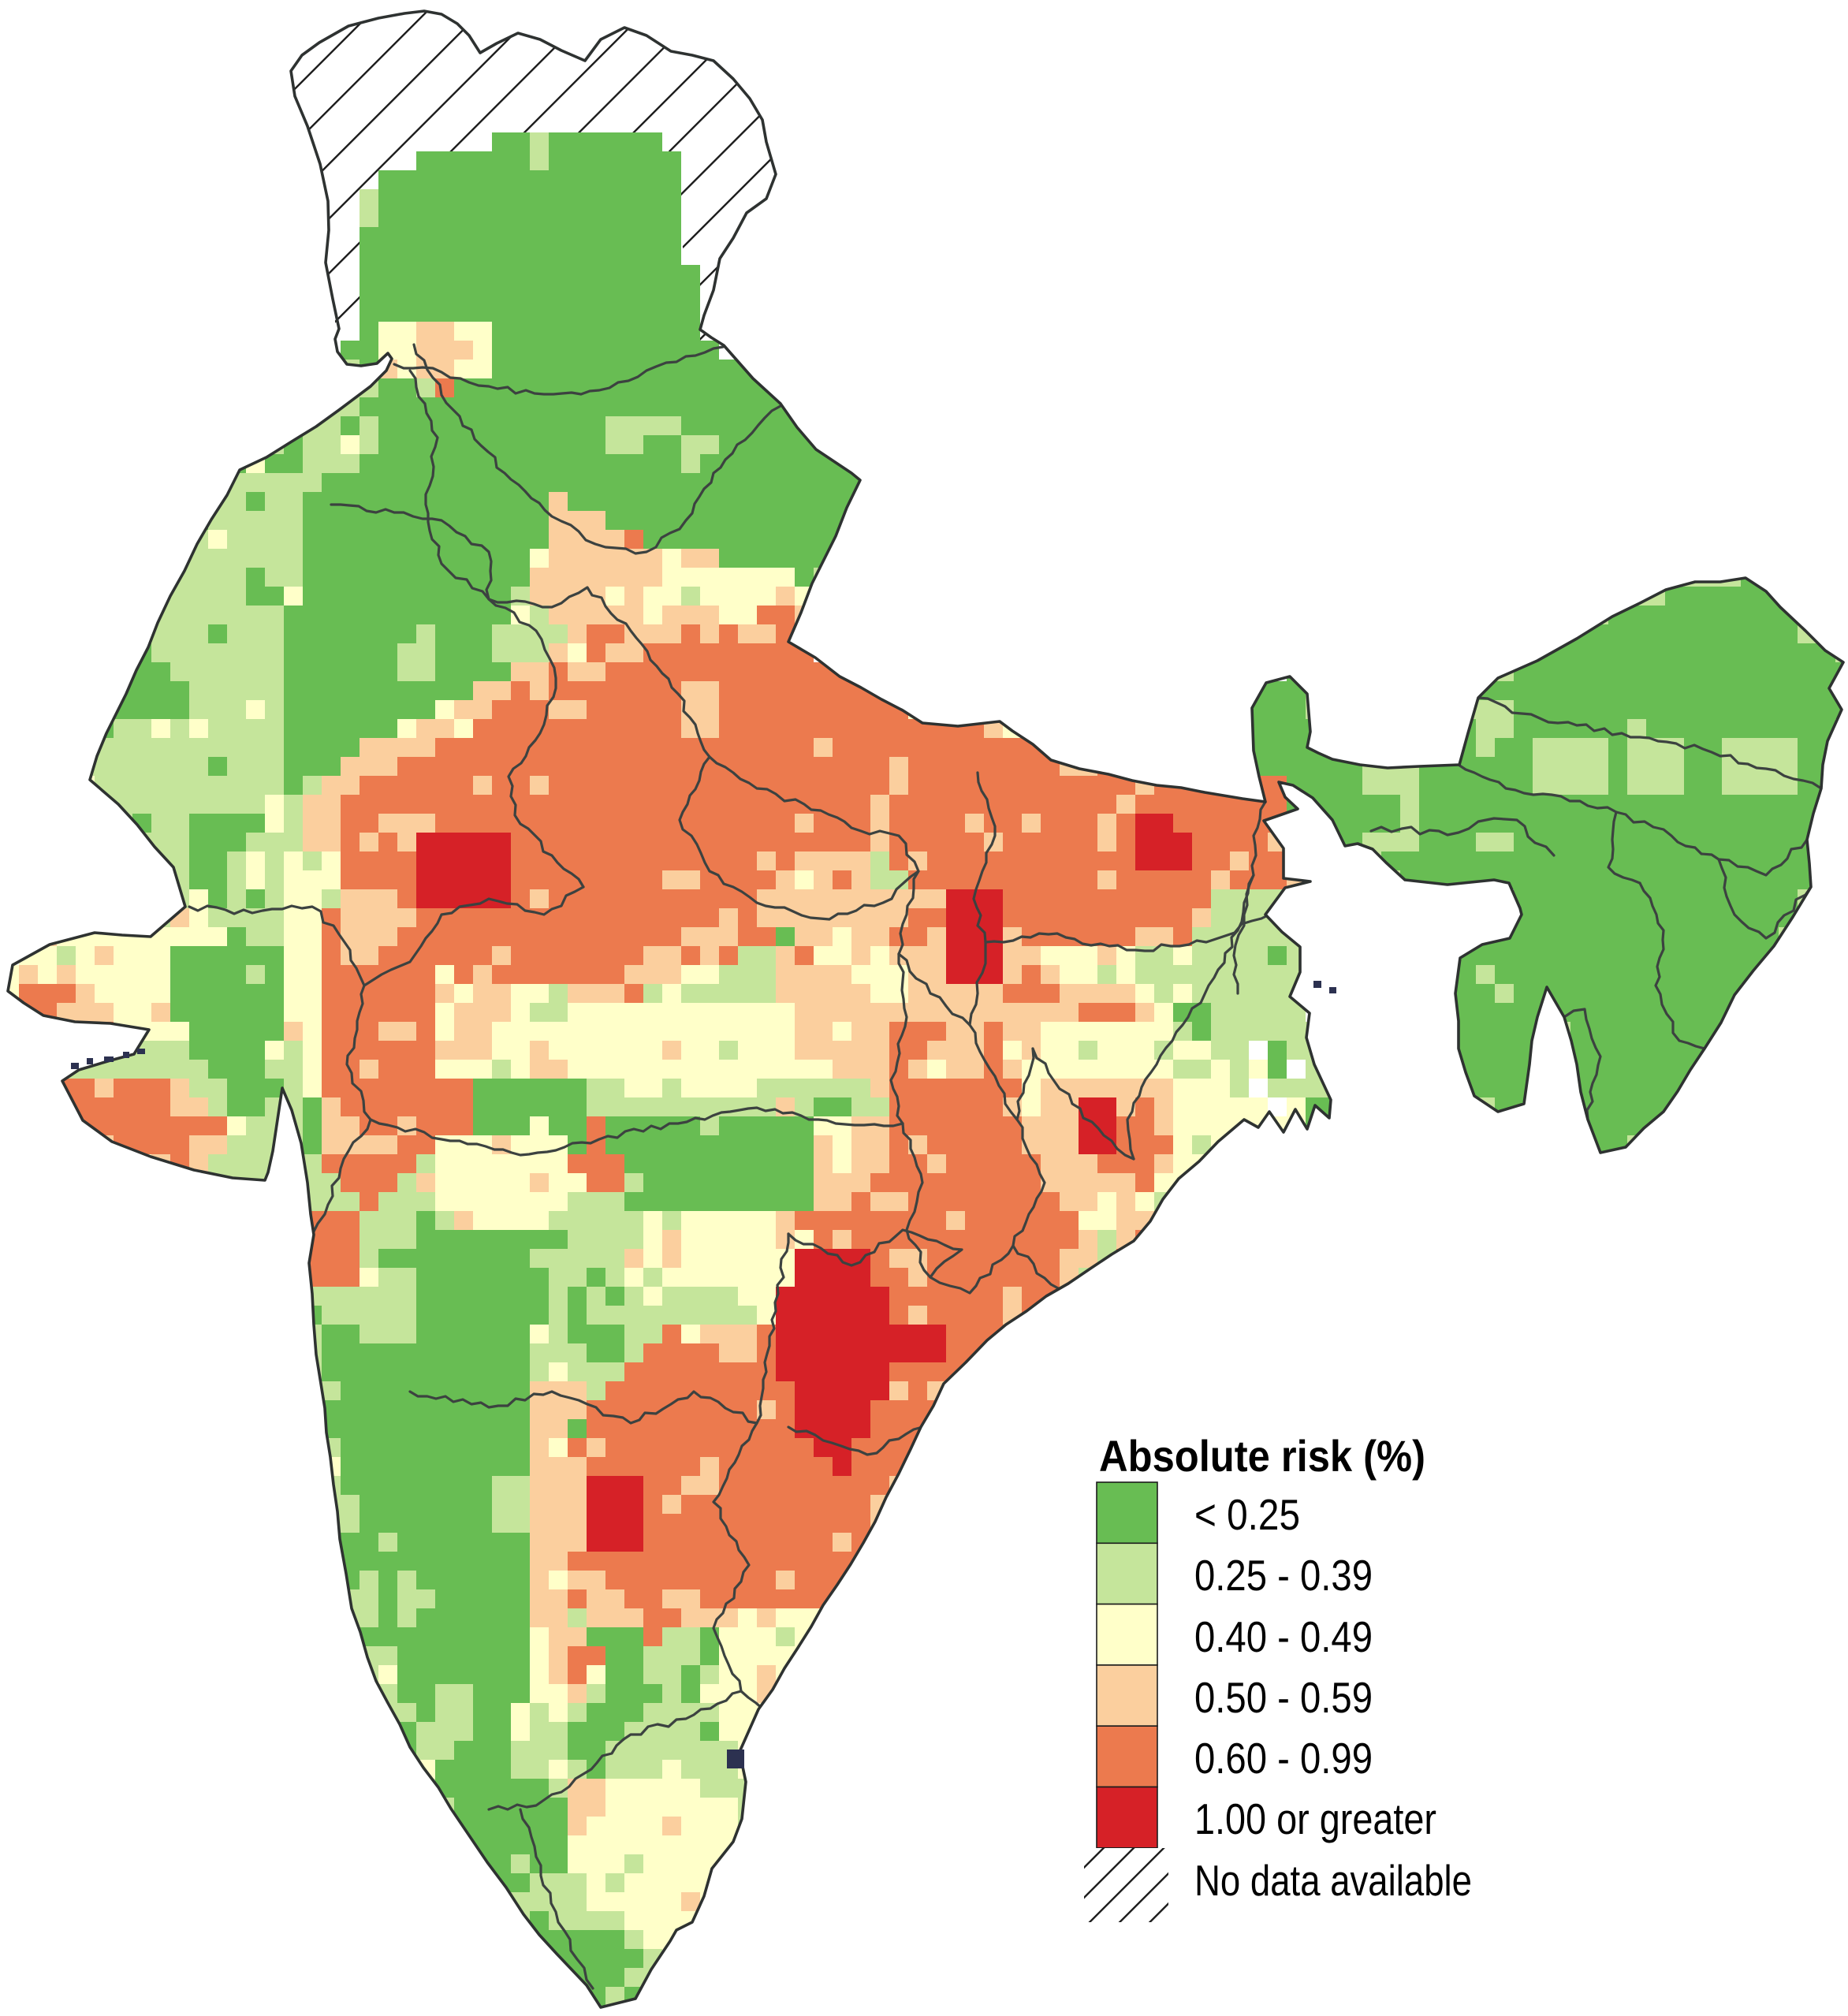 Image resolution: width=1848 pixels, height=2016 pixels. I want to click on svg-text: < 0.25, so click(1247, 1514).